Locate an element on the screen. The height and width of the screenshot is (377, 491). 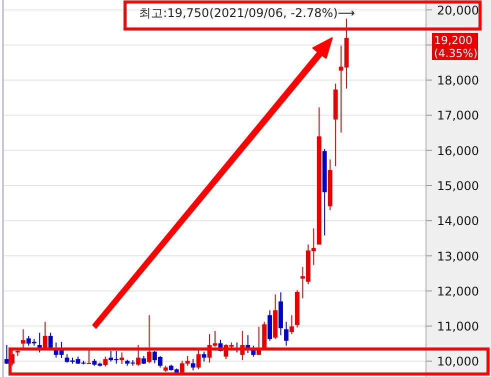
y-tick-label: 14,000 is located at coordinates (458, 221).